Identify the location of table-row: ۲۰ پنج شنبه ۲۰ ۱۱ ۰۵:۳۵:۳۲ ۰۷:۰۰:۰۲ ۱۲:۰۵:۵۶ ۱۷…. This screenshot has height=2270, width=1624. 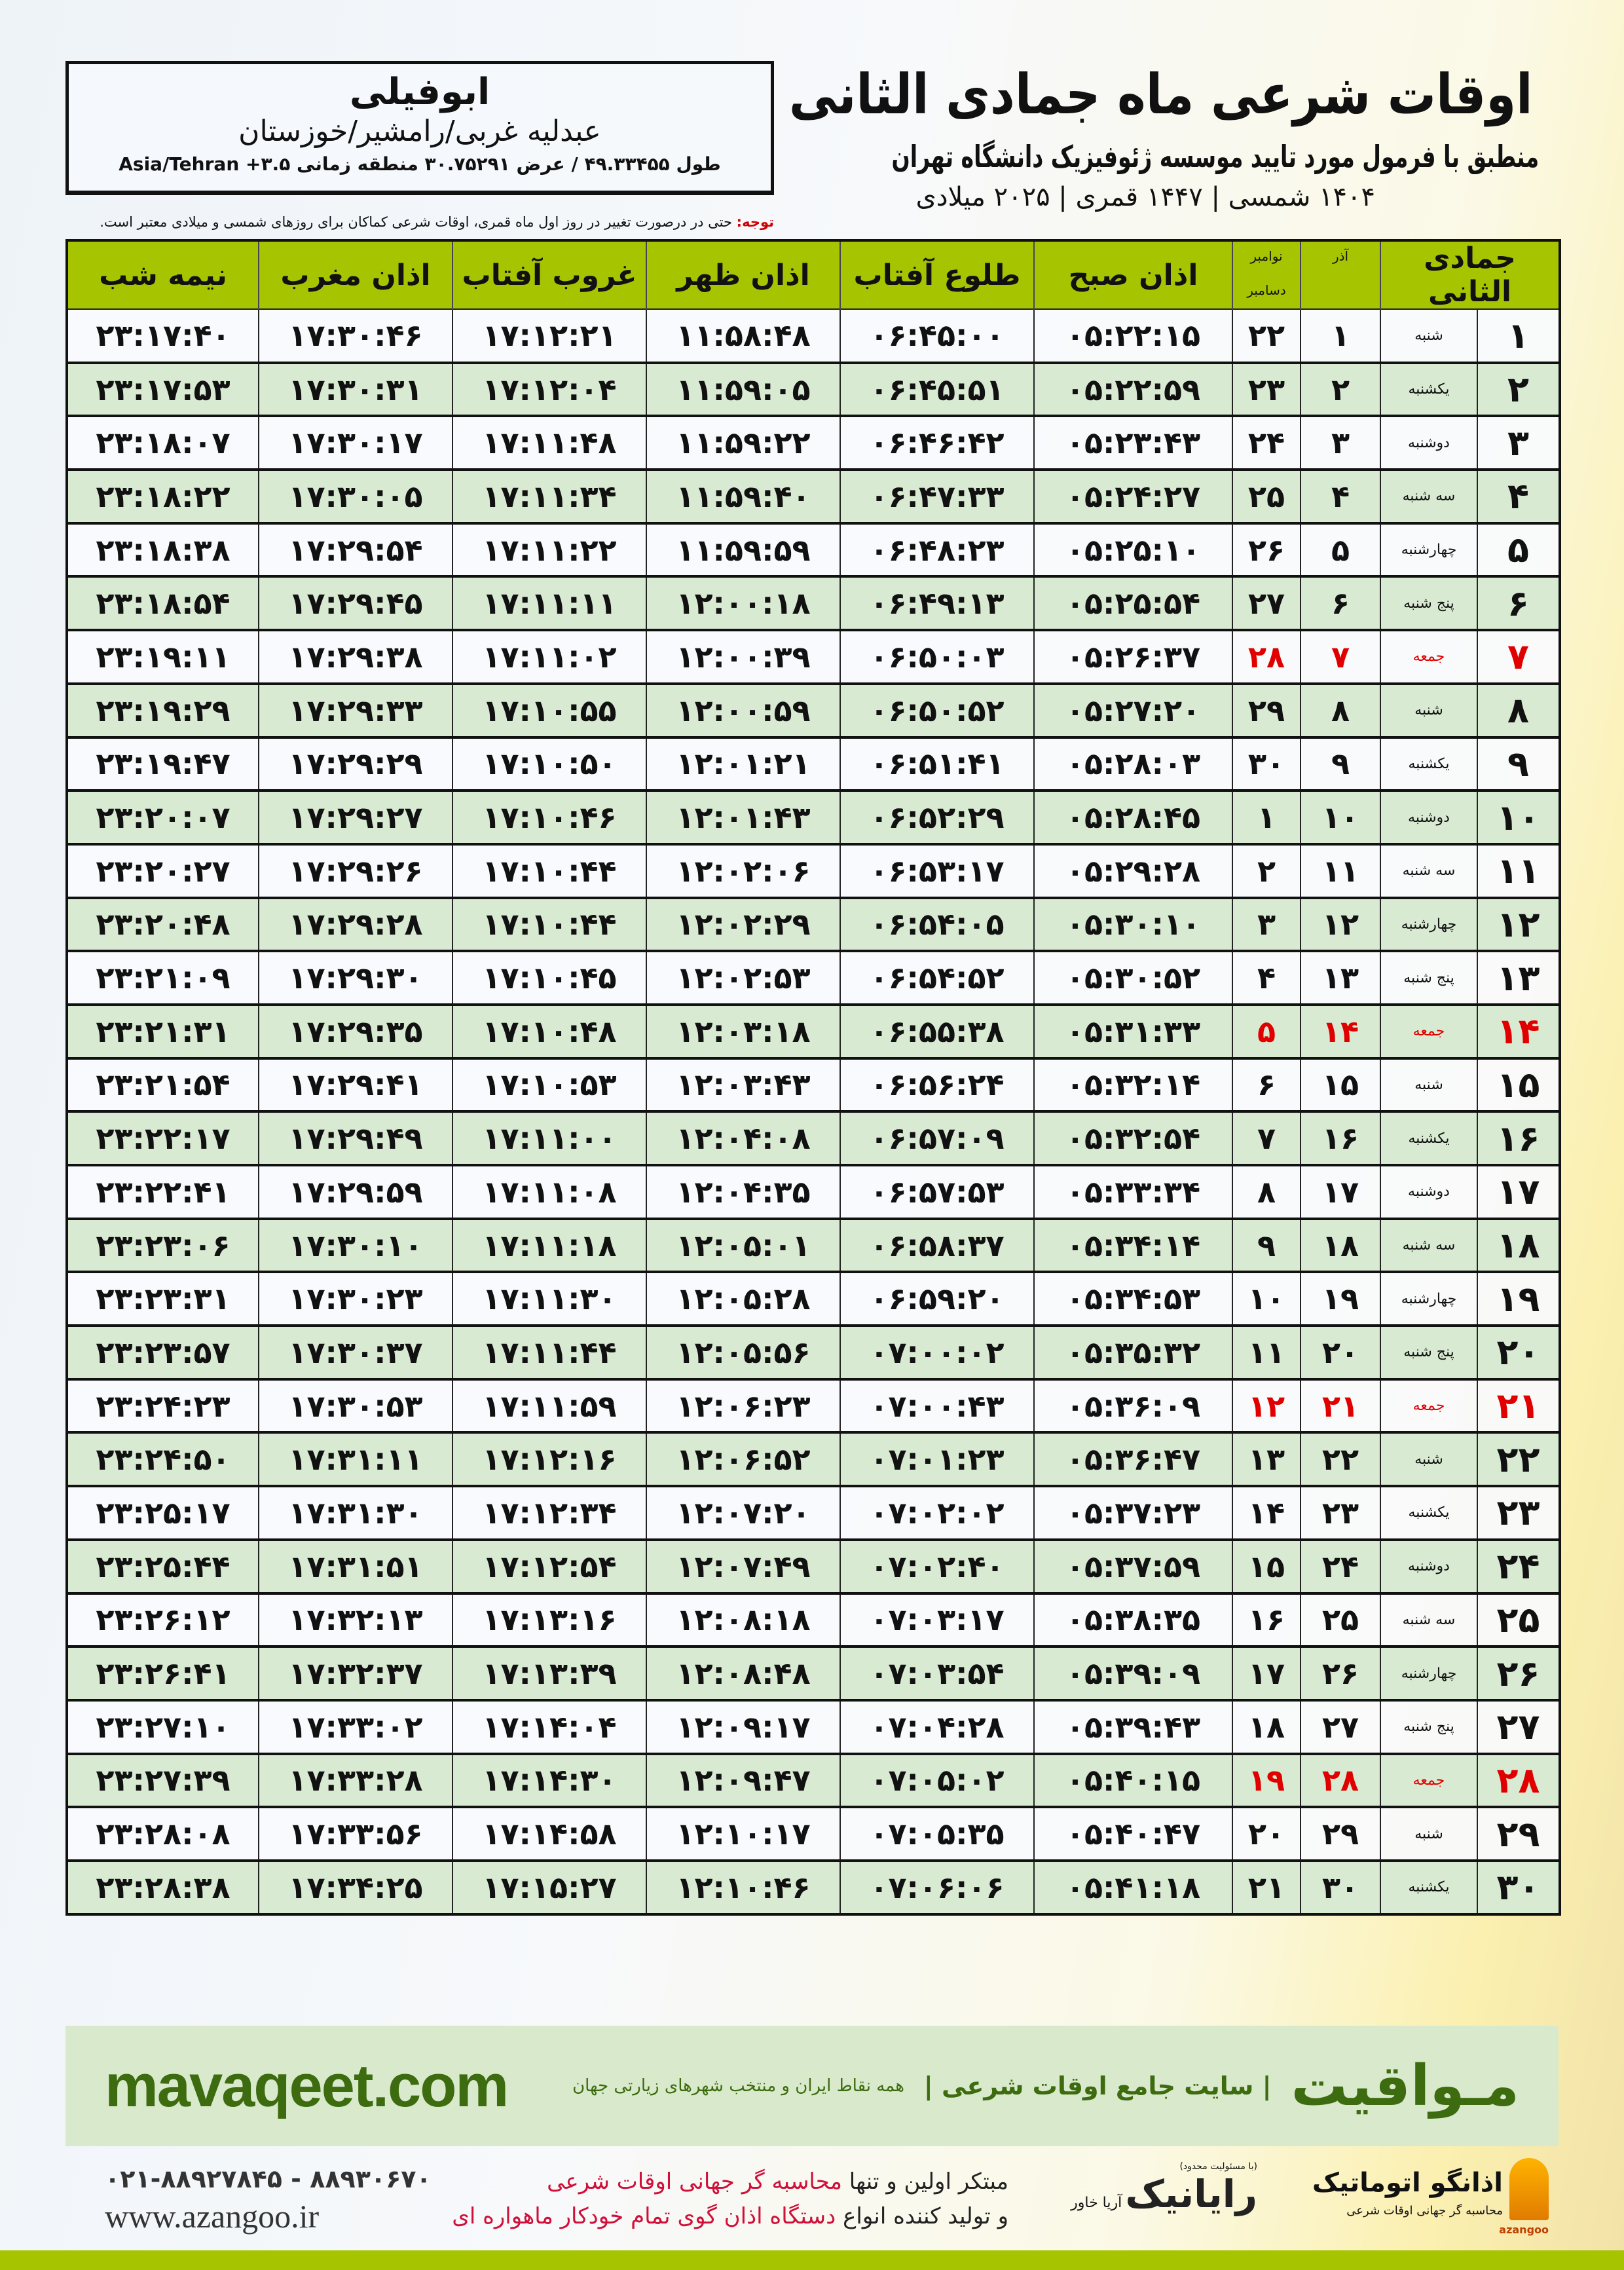
(813, 1353).